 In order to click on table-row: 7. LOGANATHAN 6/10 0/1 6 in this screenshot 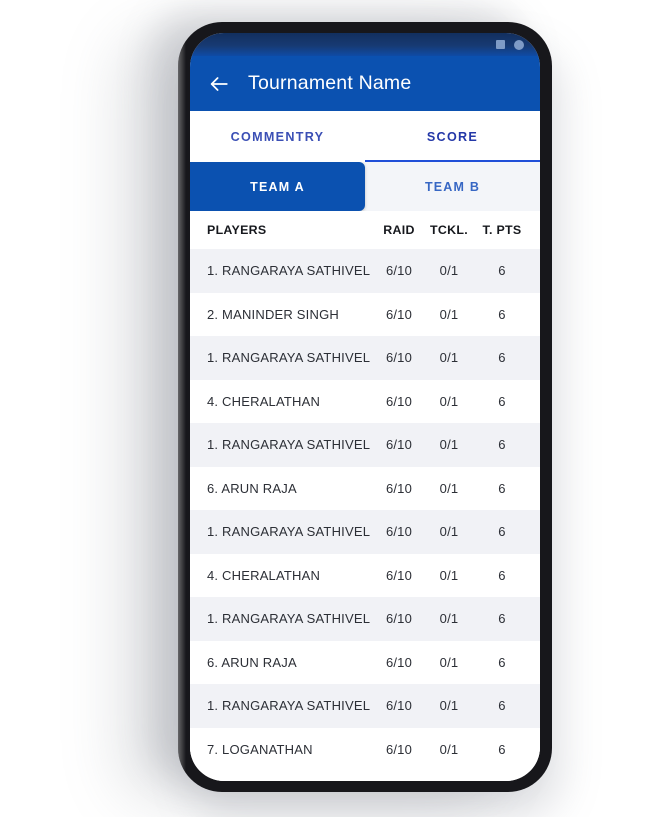, I will do `click(365, 749)`.